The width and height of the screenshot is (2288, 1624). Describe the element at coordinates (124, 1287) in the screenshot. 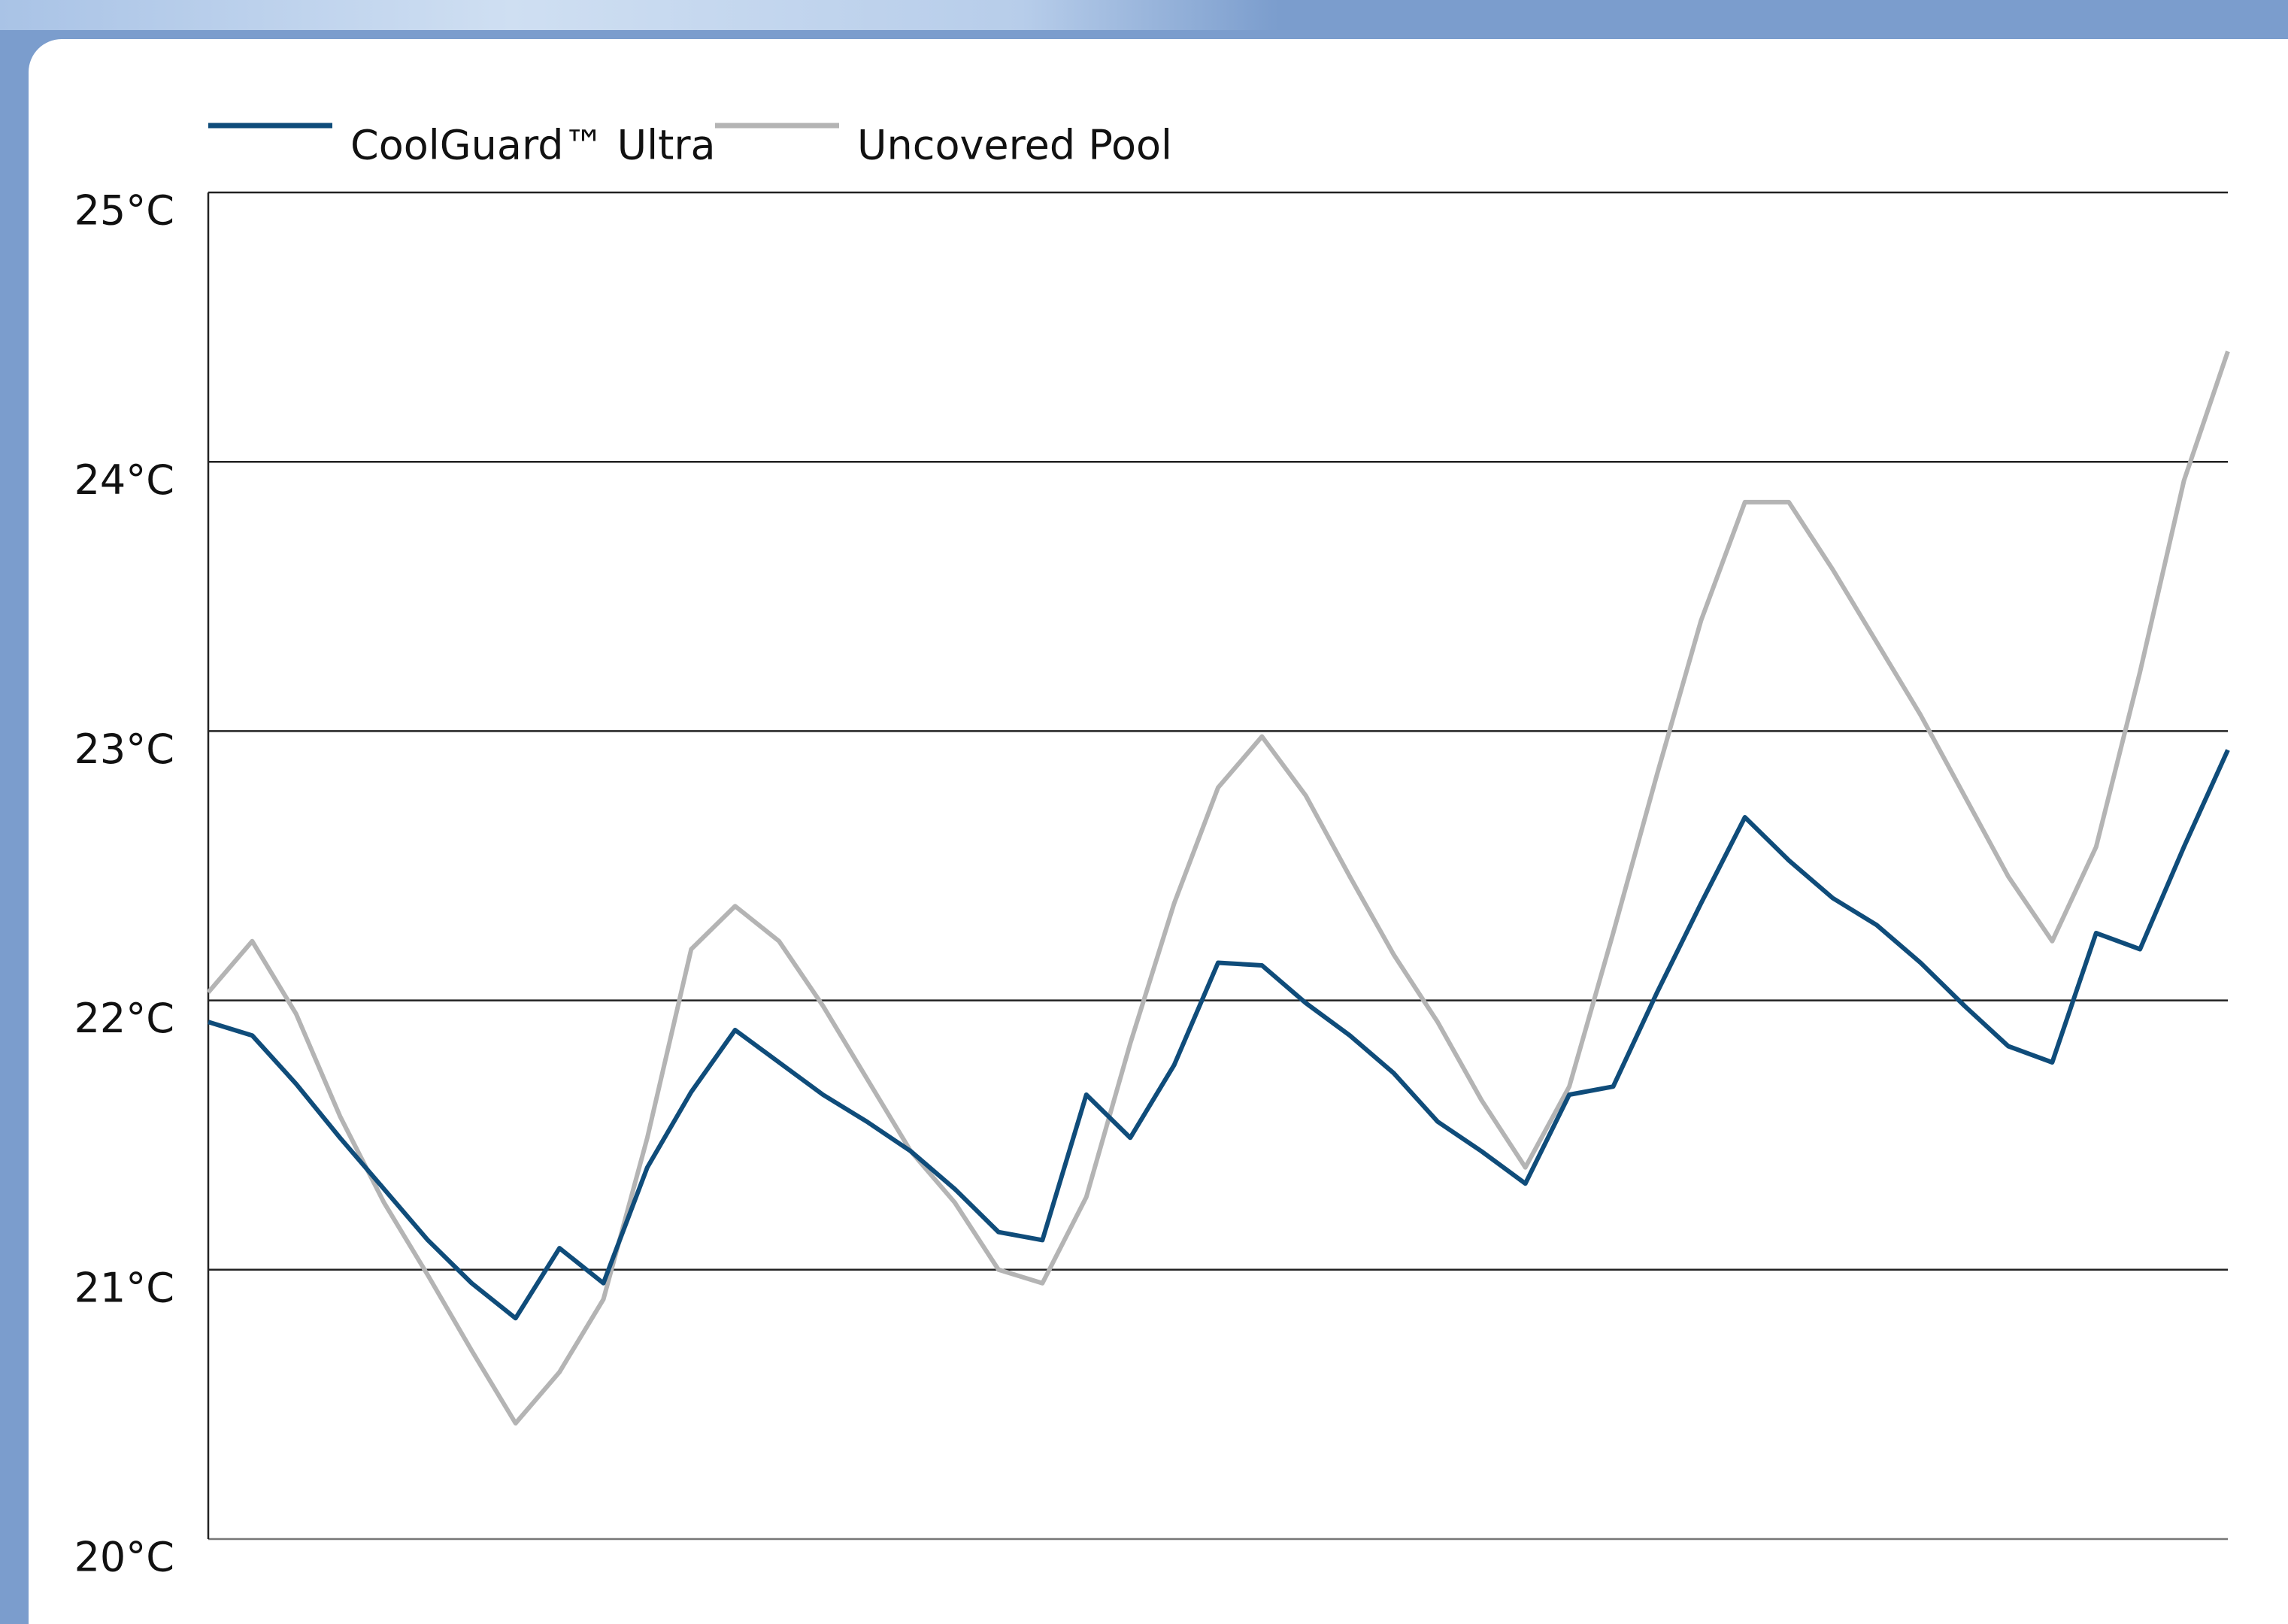

I see `y-tick-label: 21°C` at that location.